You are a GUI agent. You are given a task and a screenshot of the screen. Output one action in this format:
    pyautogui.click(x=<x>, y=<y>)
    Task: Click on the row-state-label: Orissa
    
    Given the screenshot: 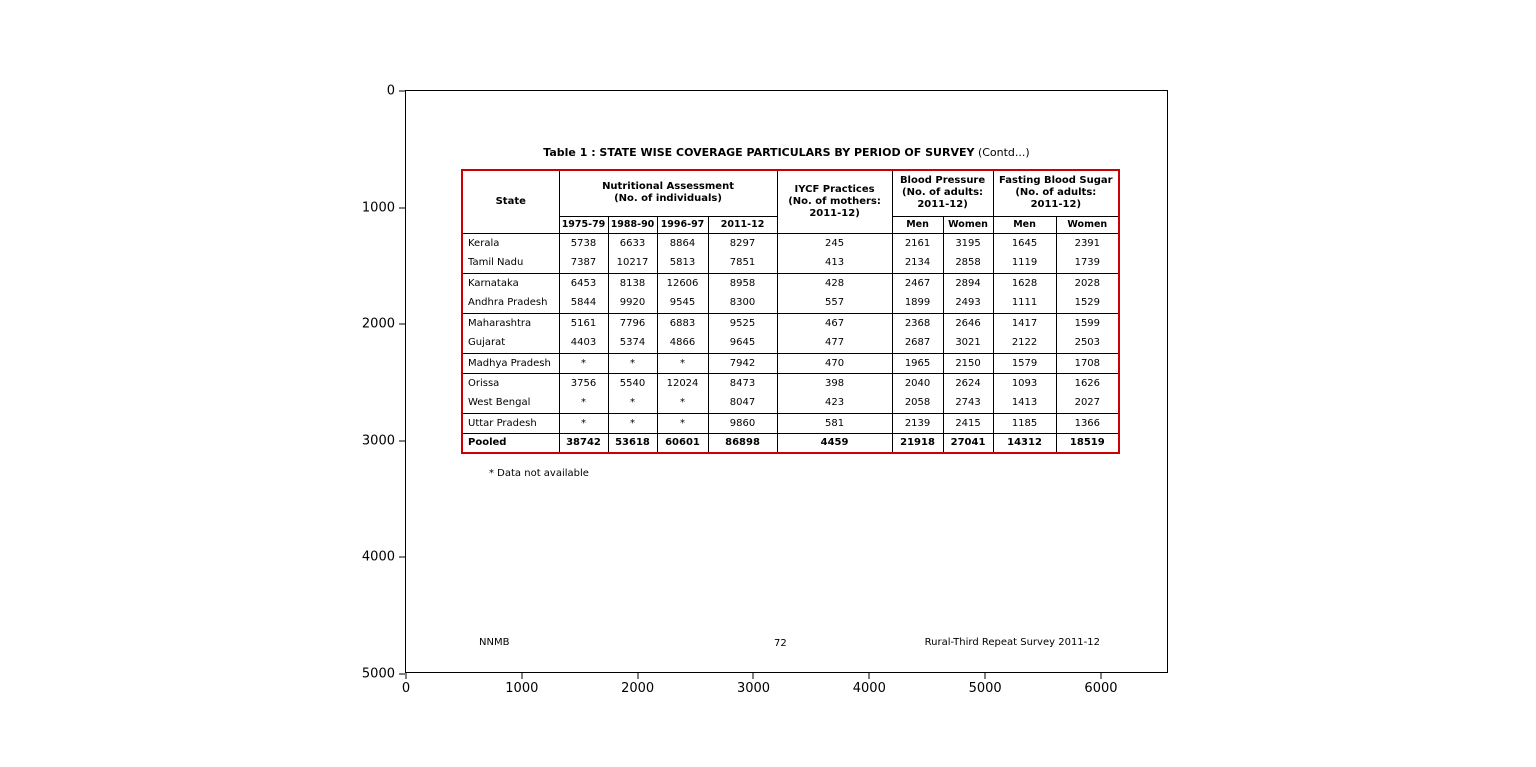 What is the action you would take?
    pyautogui.click(x=510, y=382)
    